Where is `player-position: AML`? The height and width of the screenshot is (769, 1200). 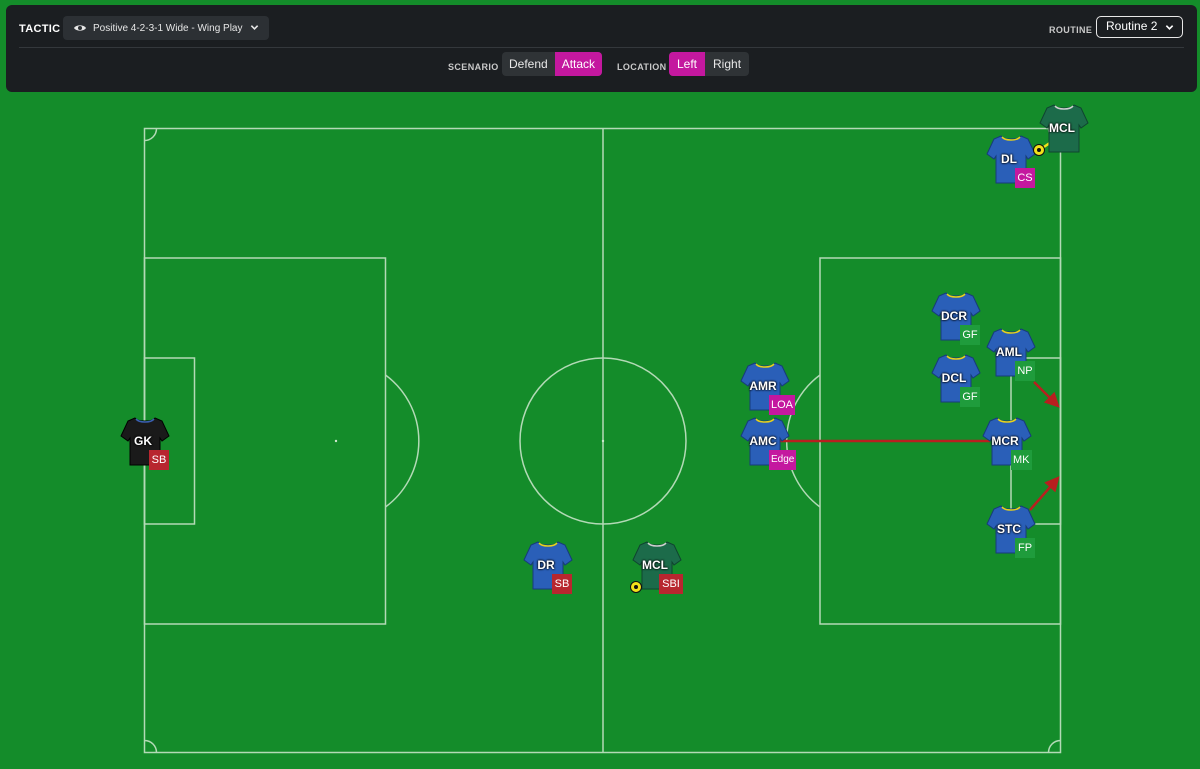
player-position: AML is located at coordinates (1009, 352).